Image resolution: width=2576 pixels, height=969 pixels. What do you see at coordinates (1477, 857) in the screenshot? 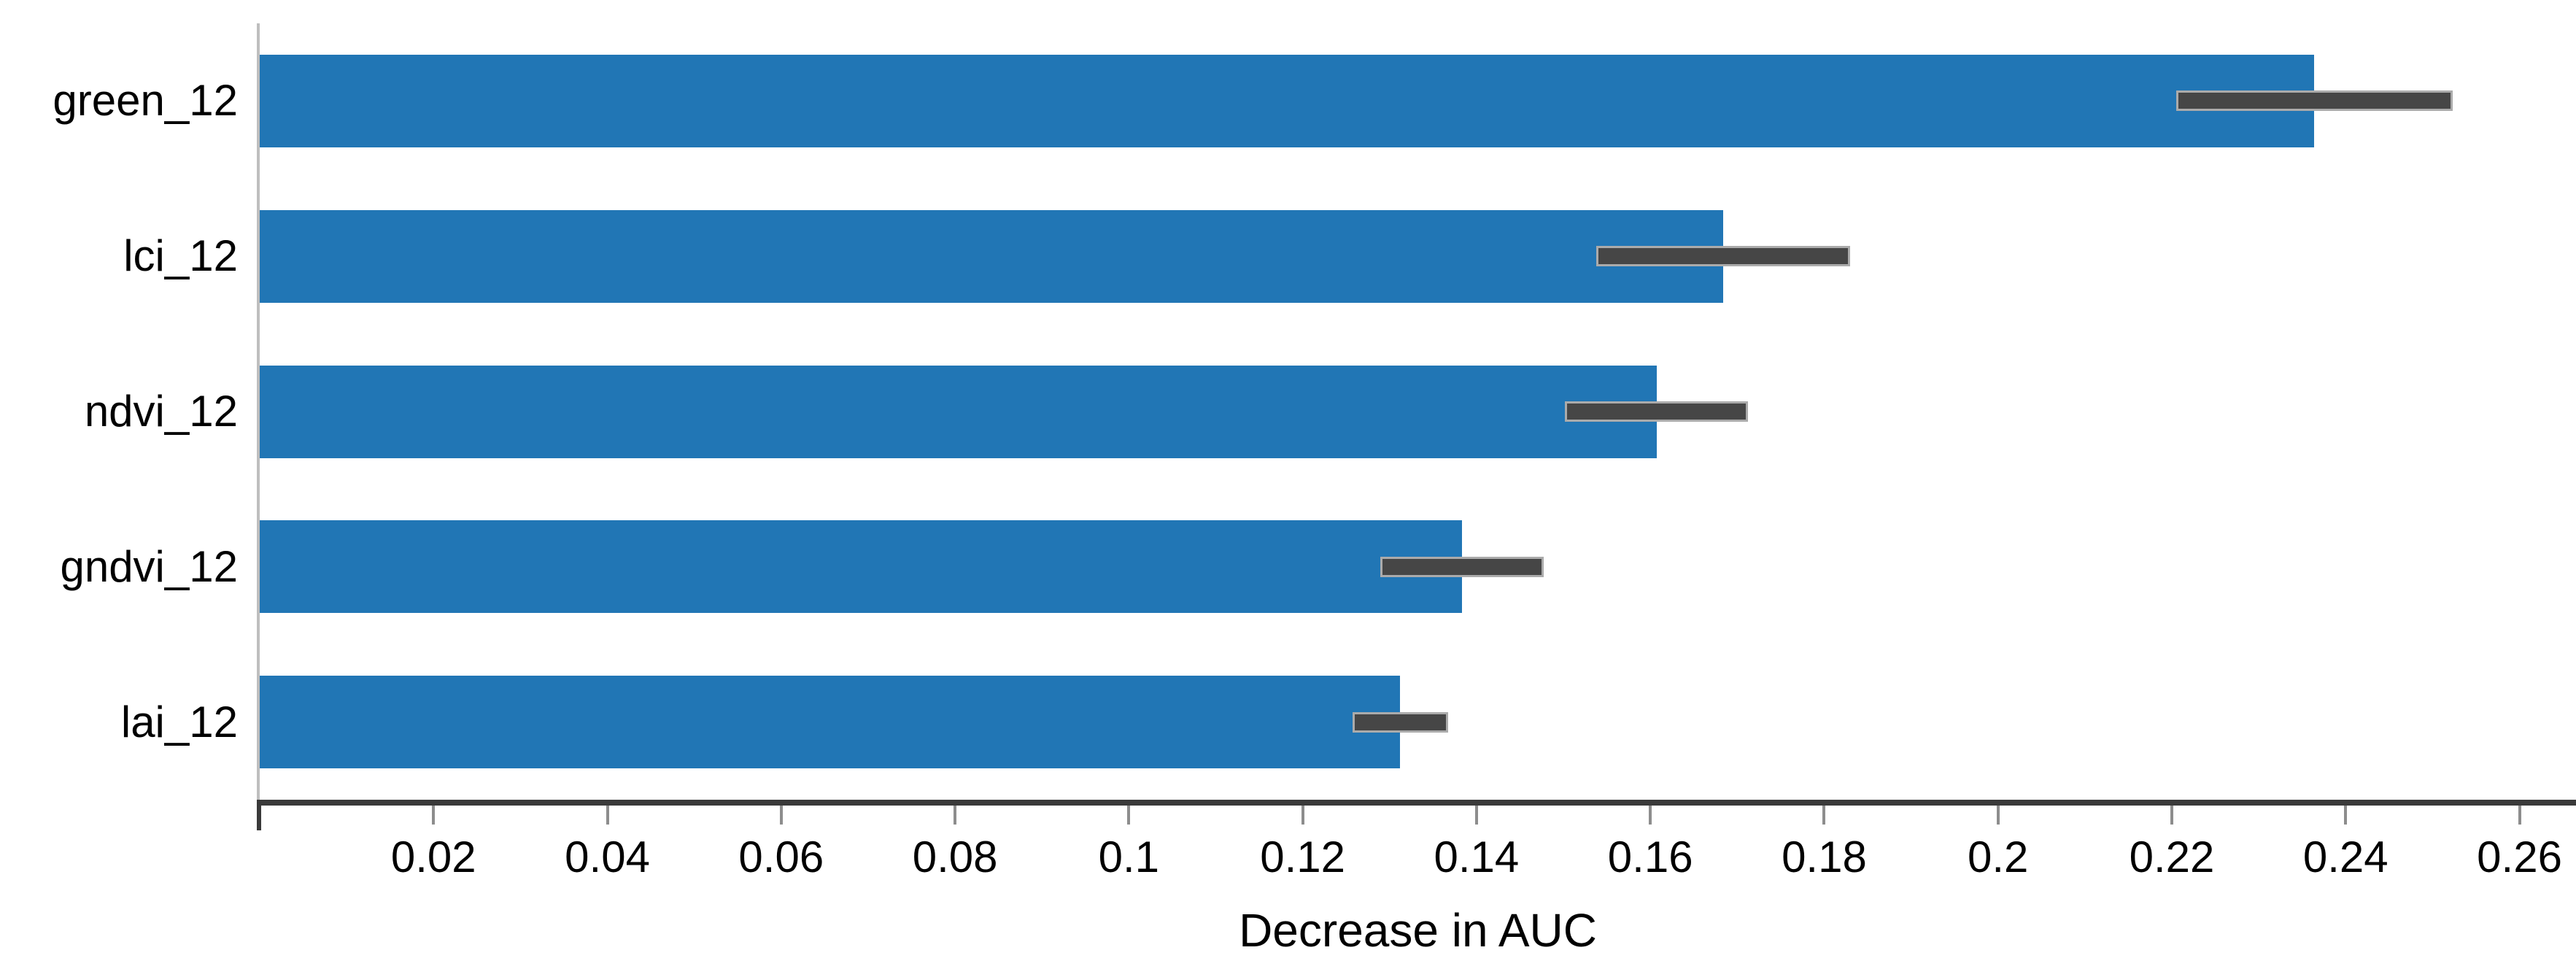
I see `x-tick-label: 0.14` at bounding box center [1477, 857].